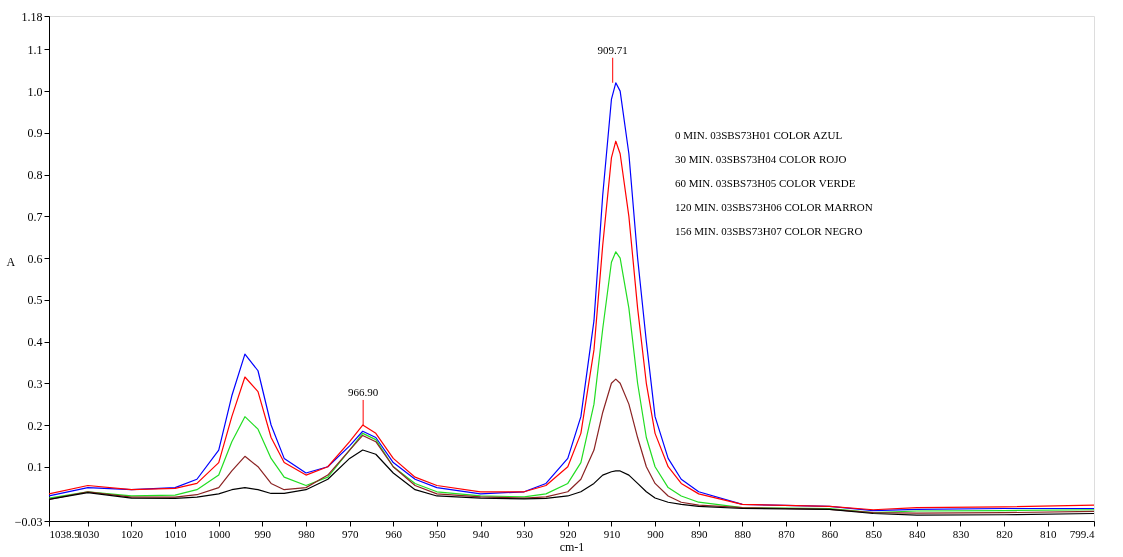  What do you see at coordinates (787, 533) in the screenshot?
I see `x-tick-label: 870` at bounding box center [787, 533].